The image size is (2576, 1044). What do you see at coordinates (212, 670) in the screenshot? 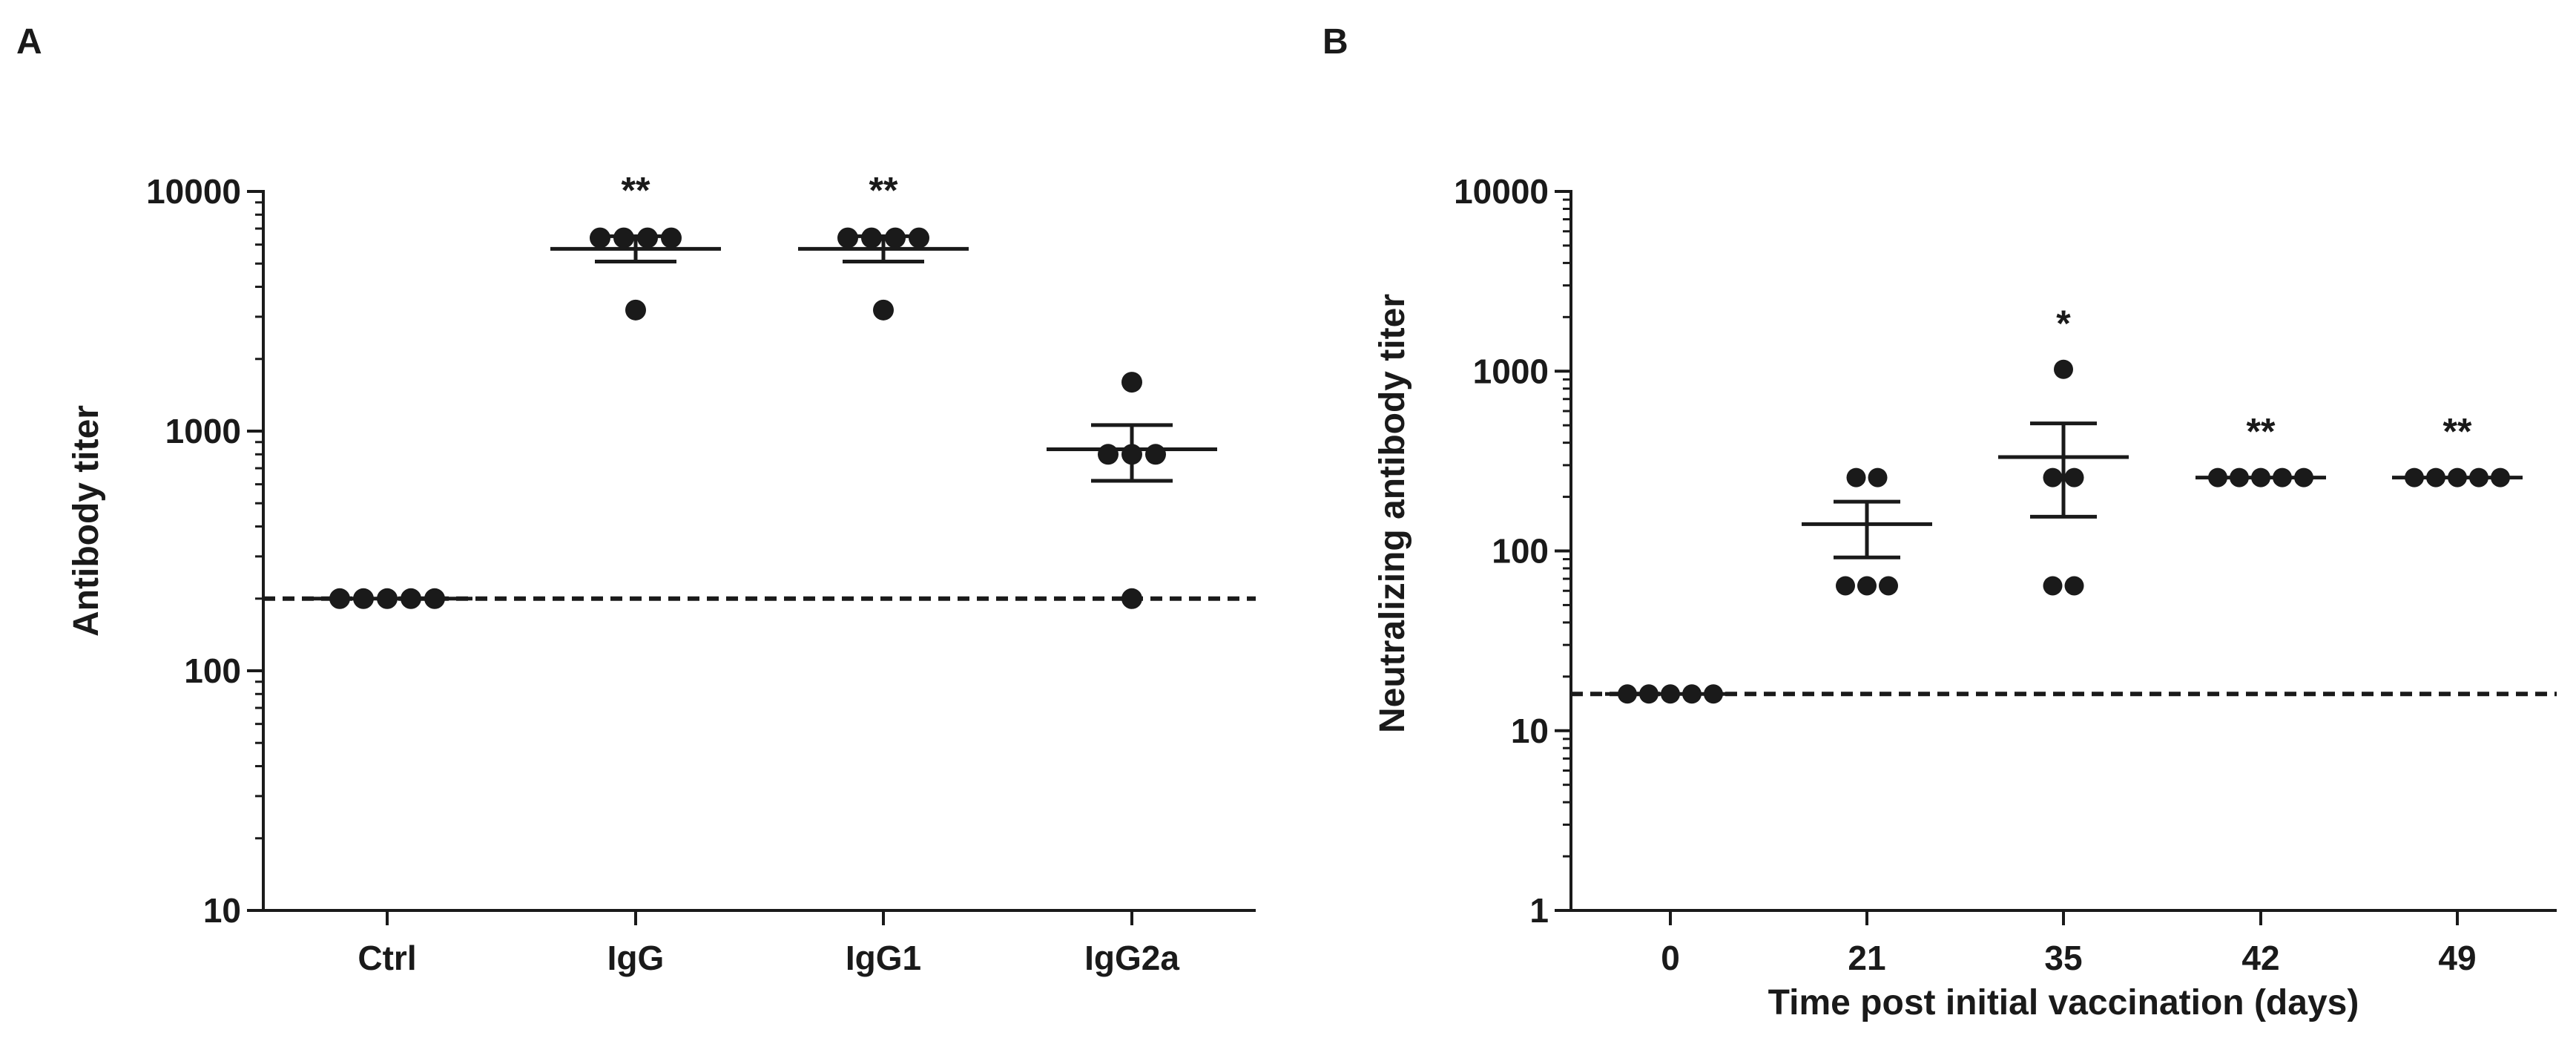
I see `panel-a-y-tick-label: 100` at bounding box center [212, 670].